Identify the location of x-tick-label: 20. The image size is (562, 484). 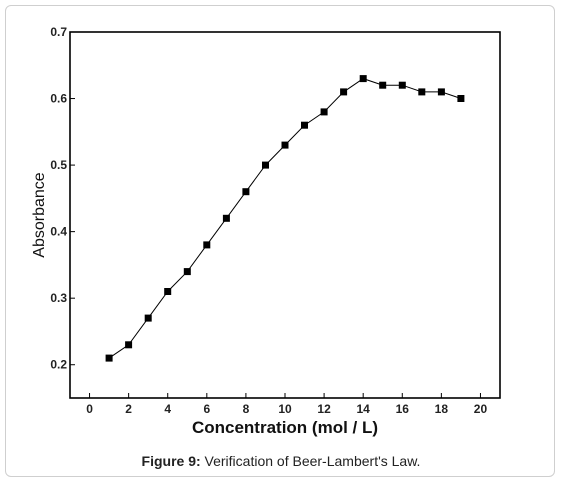
(481, 409).